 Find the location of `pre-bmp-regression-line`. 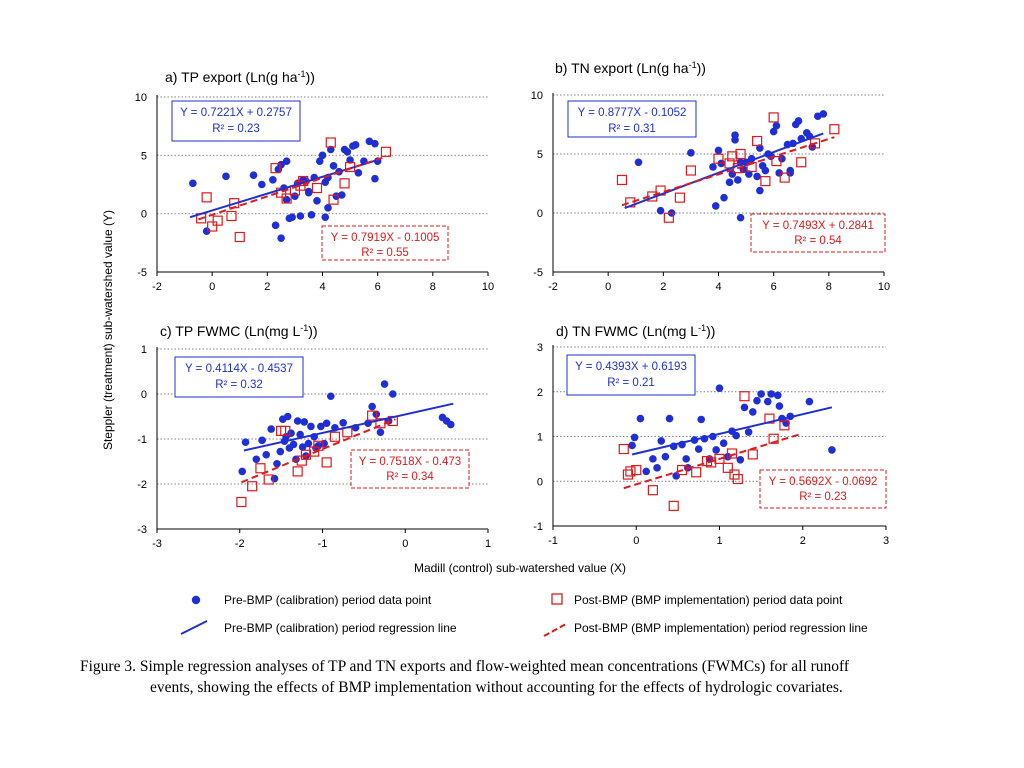

pre-bmp-regression-line is located at coordinates (724, 170).